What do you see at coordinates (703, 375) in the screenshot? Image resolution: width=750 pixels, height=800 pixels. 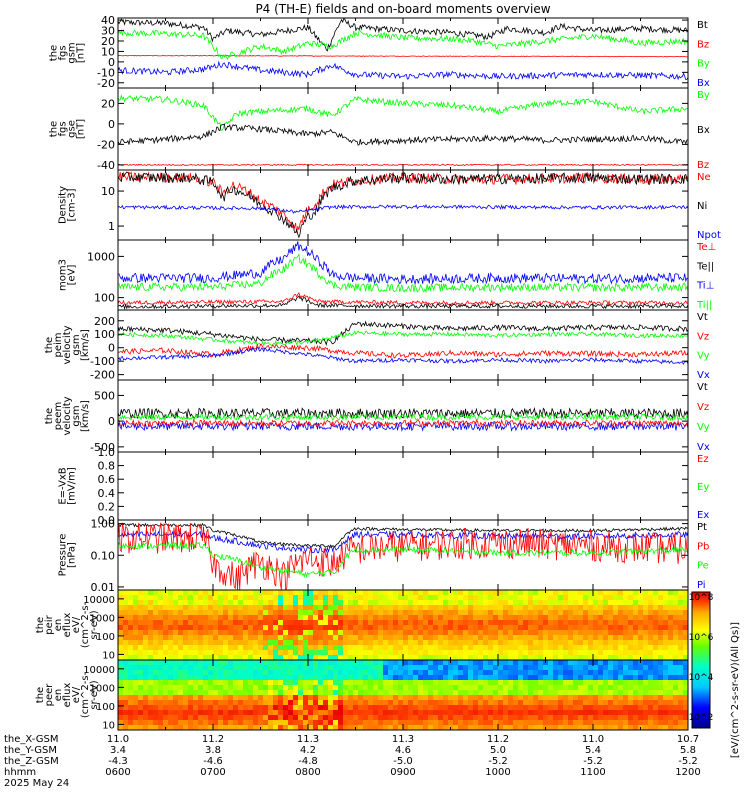 I see `legend-vx: Vx` at bounding box center [703, 375].